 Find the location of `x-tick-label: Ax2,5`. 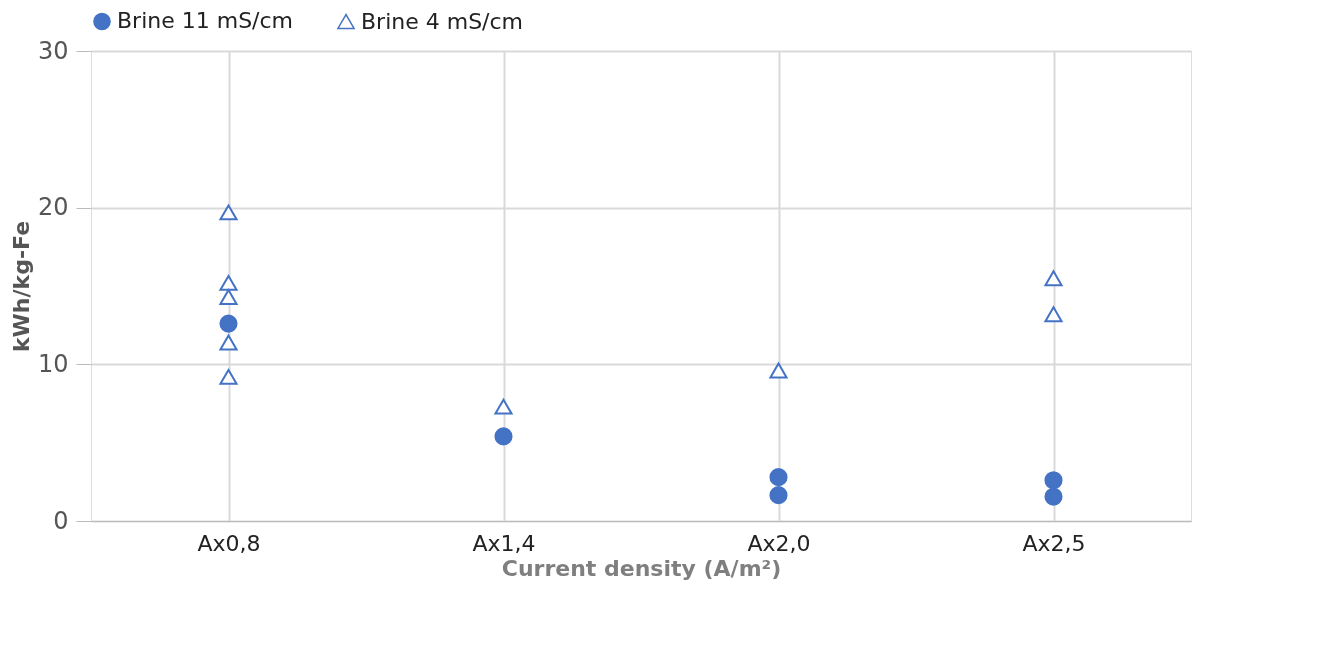

x-tick-label: Ax2,5 is located at coordinates (1054, 543).